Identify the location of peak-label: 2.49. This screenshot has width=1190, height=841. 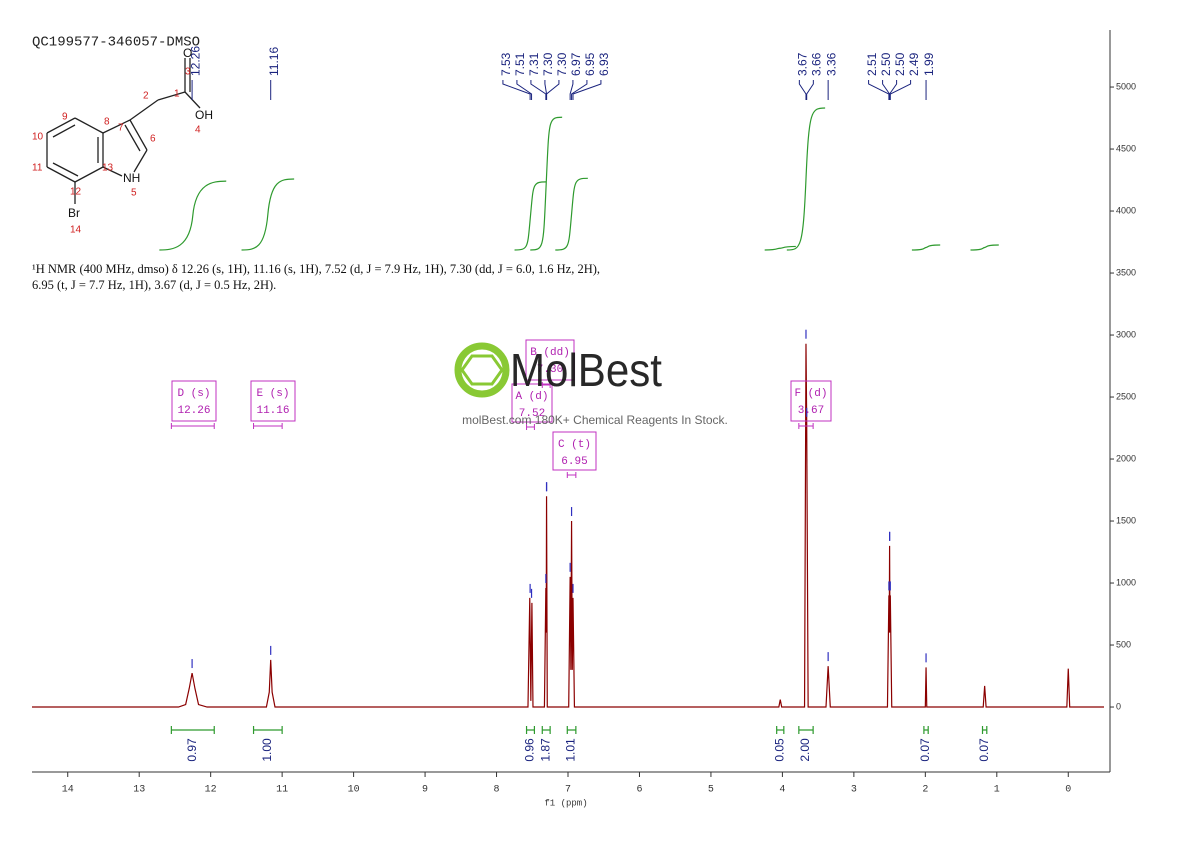
(914, 64).